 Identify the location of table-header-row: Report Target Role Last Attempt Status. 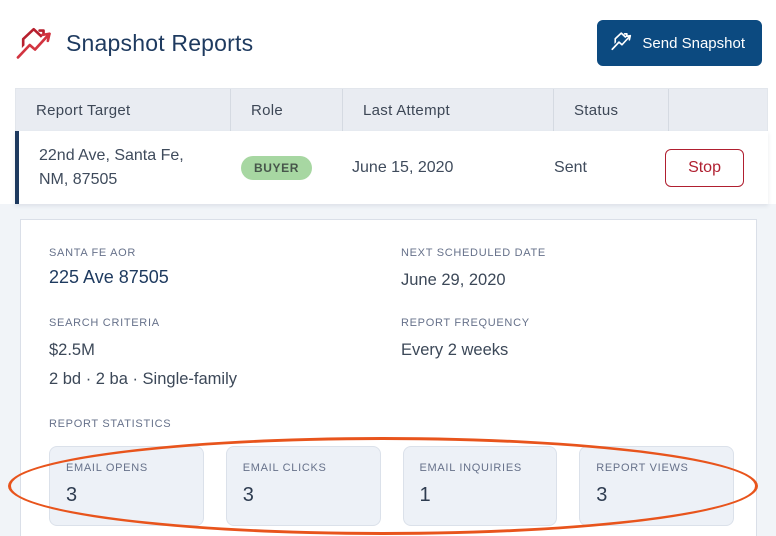
(391, 109).